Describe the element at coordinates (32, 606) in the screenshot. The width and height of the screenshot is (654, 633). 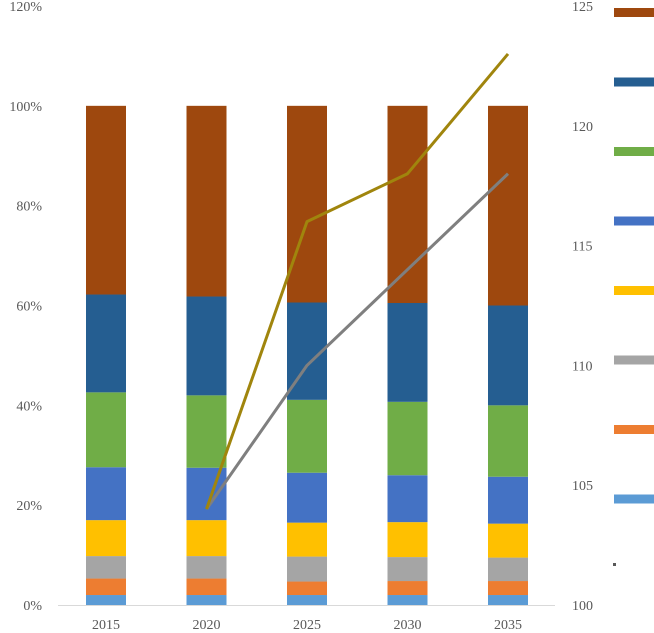
I see `y-left-tick-label: 0%` at that location.